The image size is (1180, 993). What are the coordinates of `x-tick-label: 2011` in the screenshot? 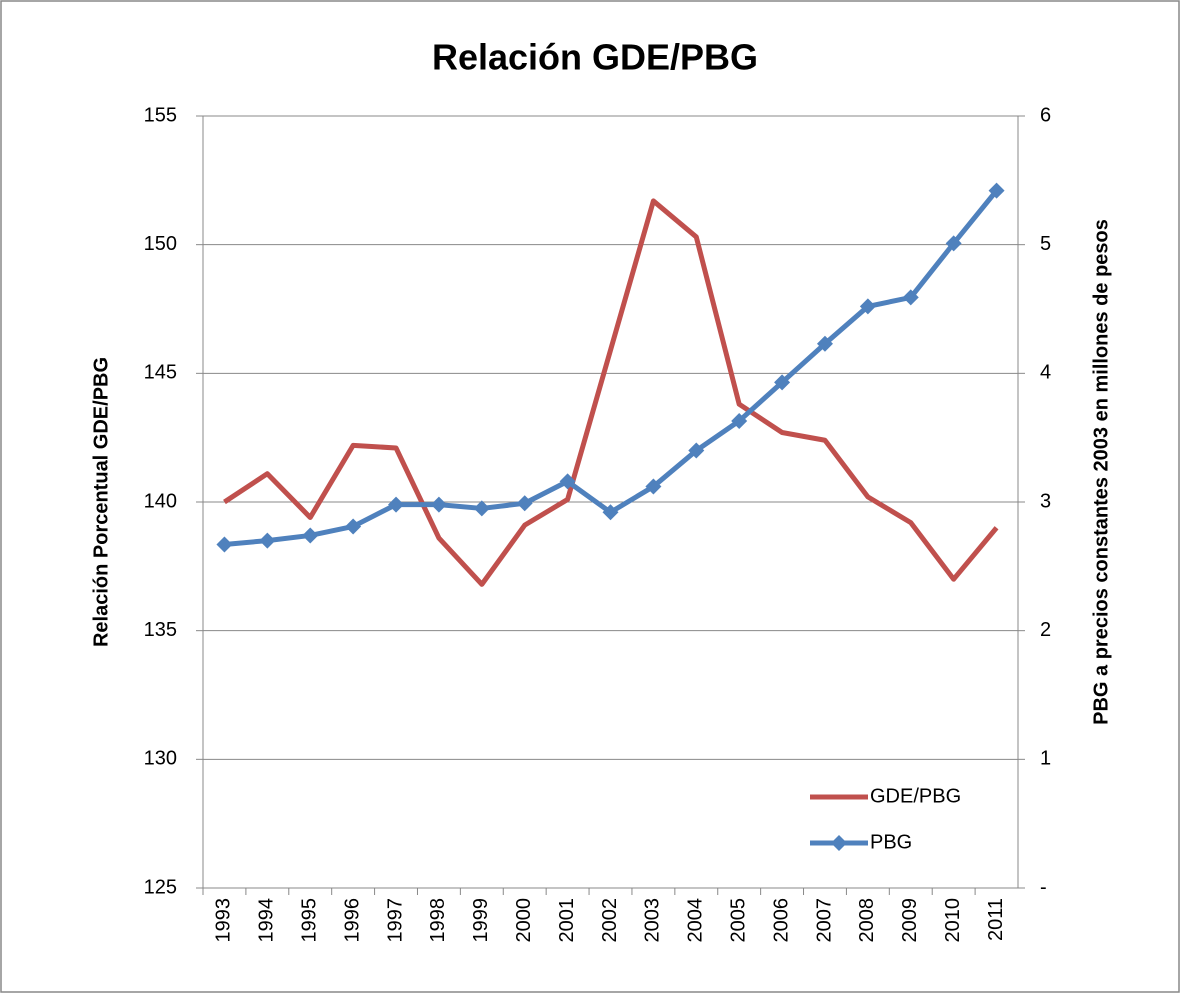 It's located at (996, 919).